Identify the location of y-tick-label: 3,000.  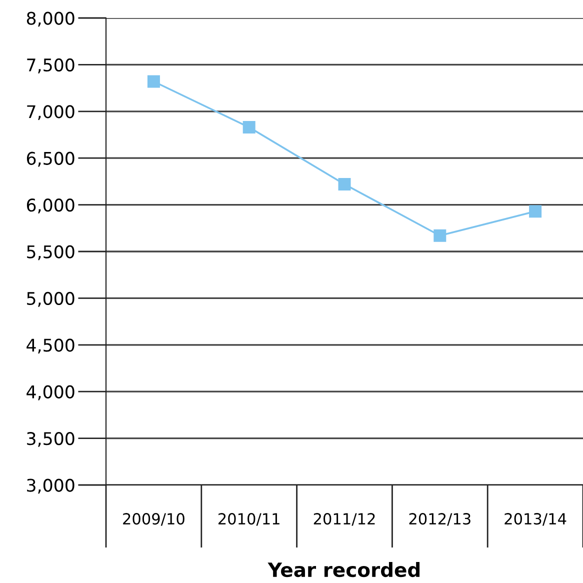
(50, 486).